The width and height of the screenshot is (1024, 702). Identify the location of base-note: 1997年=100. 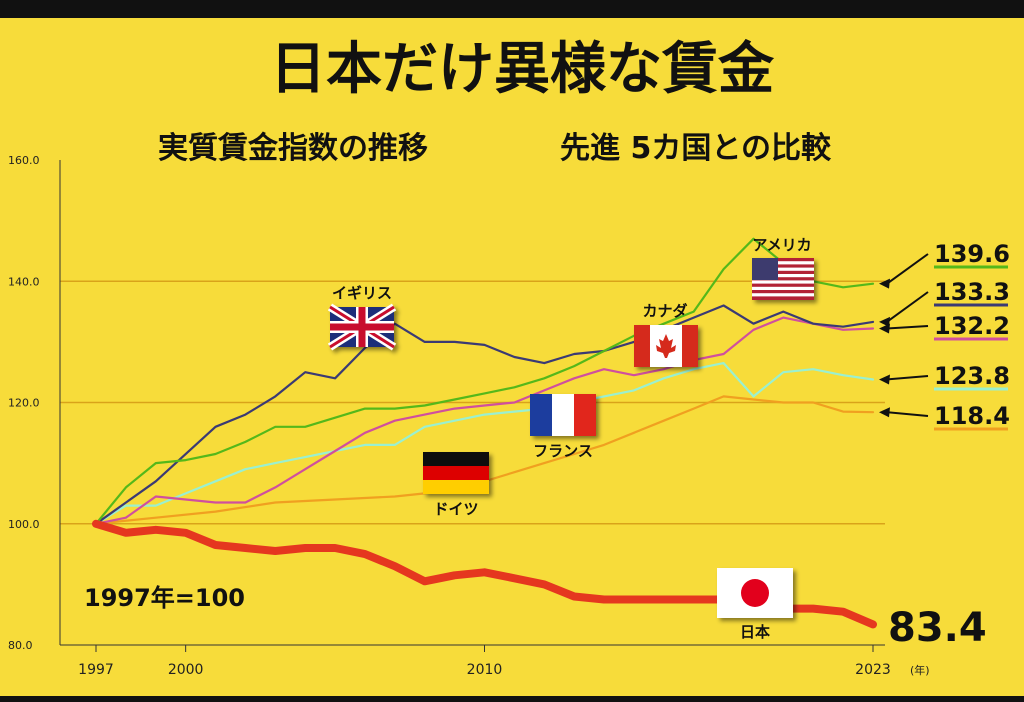
(164, 598).